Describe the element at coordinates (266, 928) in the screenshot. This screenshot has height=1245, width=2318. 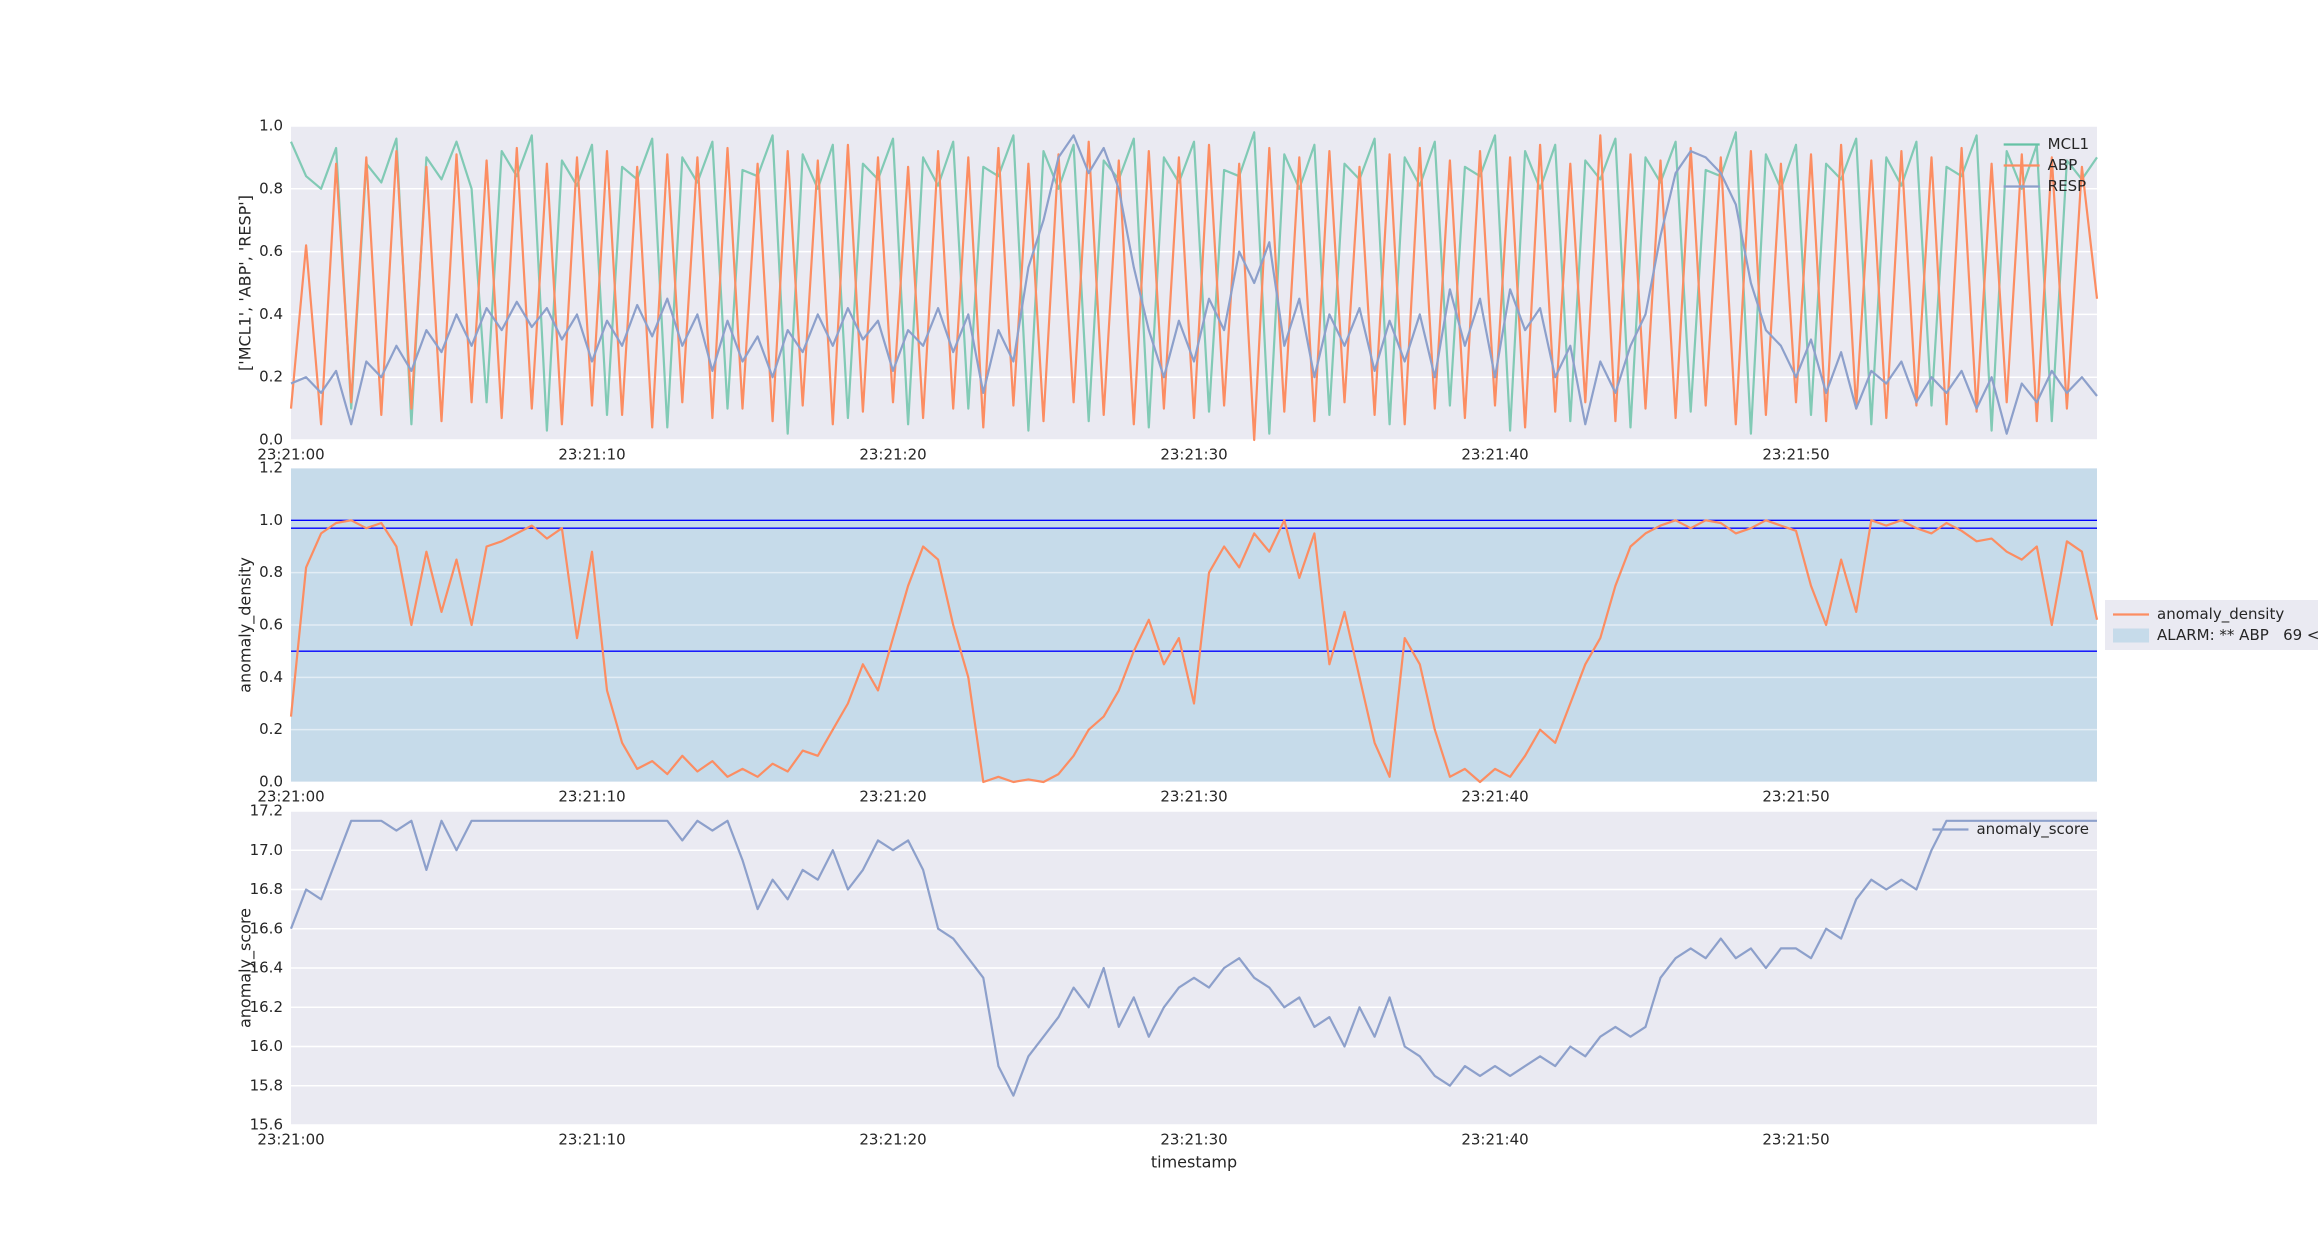
I see `y-tick-label: 16.6` at that location.